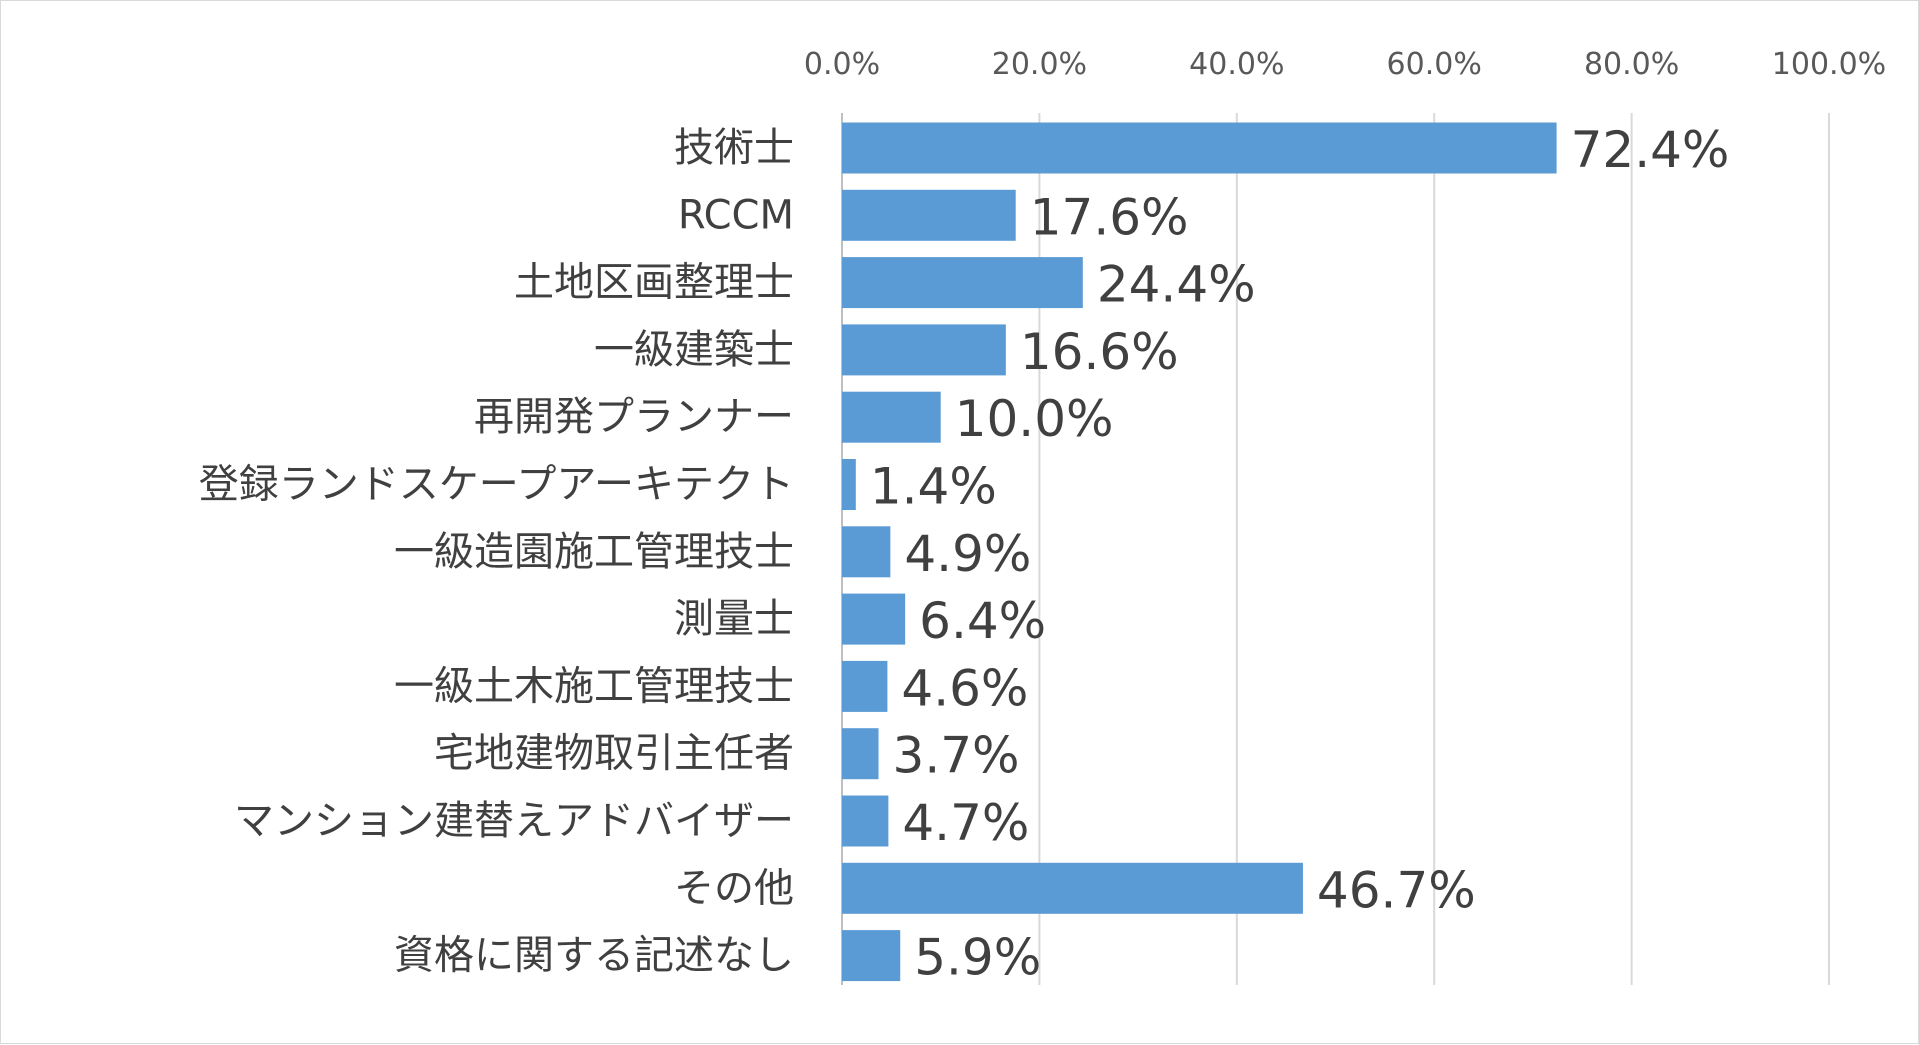 The width and height of the screenshot is (1919, 1045). What do you see at coordinates (594, 552) in the screenshot?
I see `category-label: 一級造園施工管理技士` at bounding box center [594, 552].